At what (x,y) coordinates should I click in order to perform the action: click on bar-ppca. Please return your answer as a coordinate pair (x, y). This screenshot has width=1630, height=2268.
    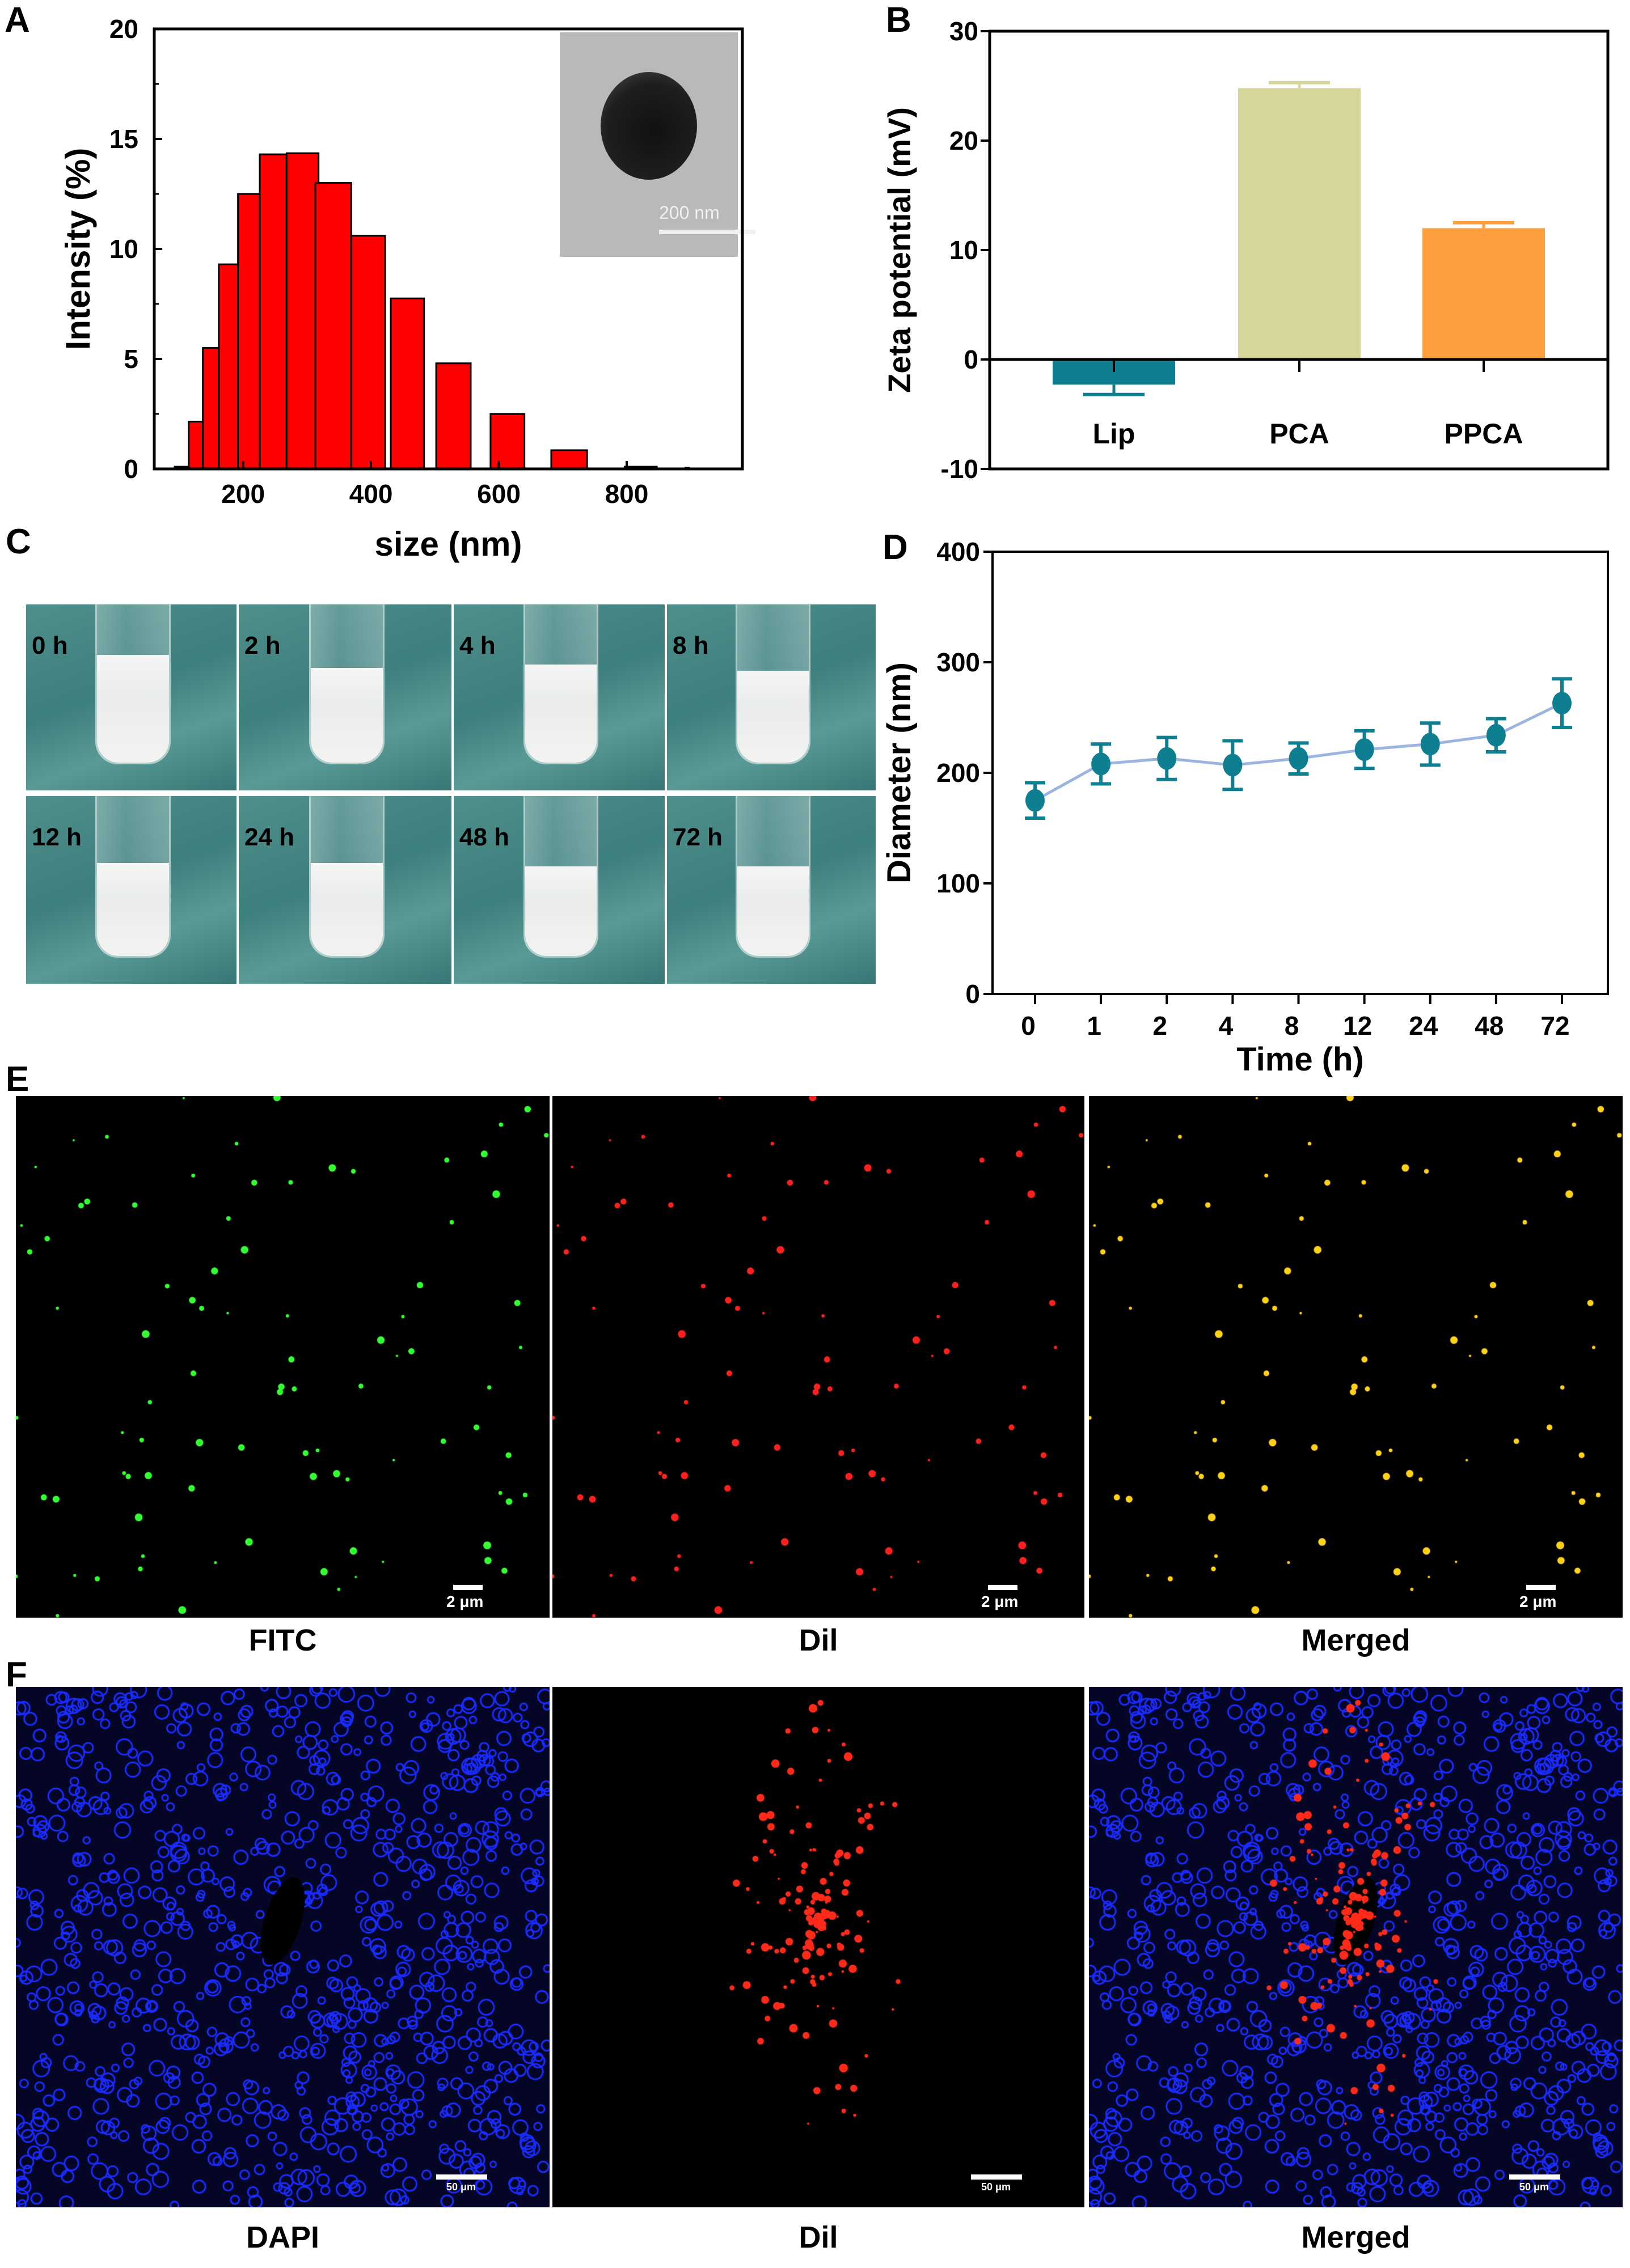
    Looking at the image, I should click on (1484, 293).